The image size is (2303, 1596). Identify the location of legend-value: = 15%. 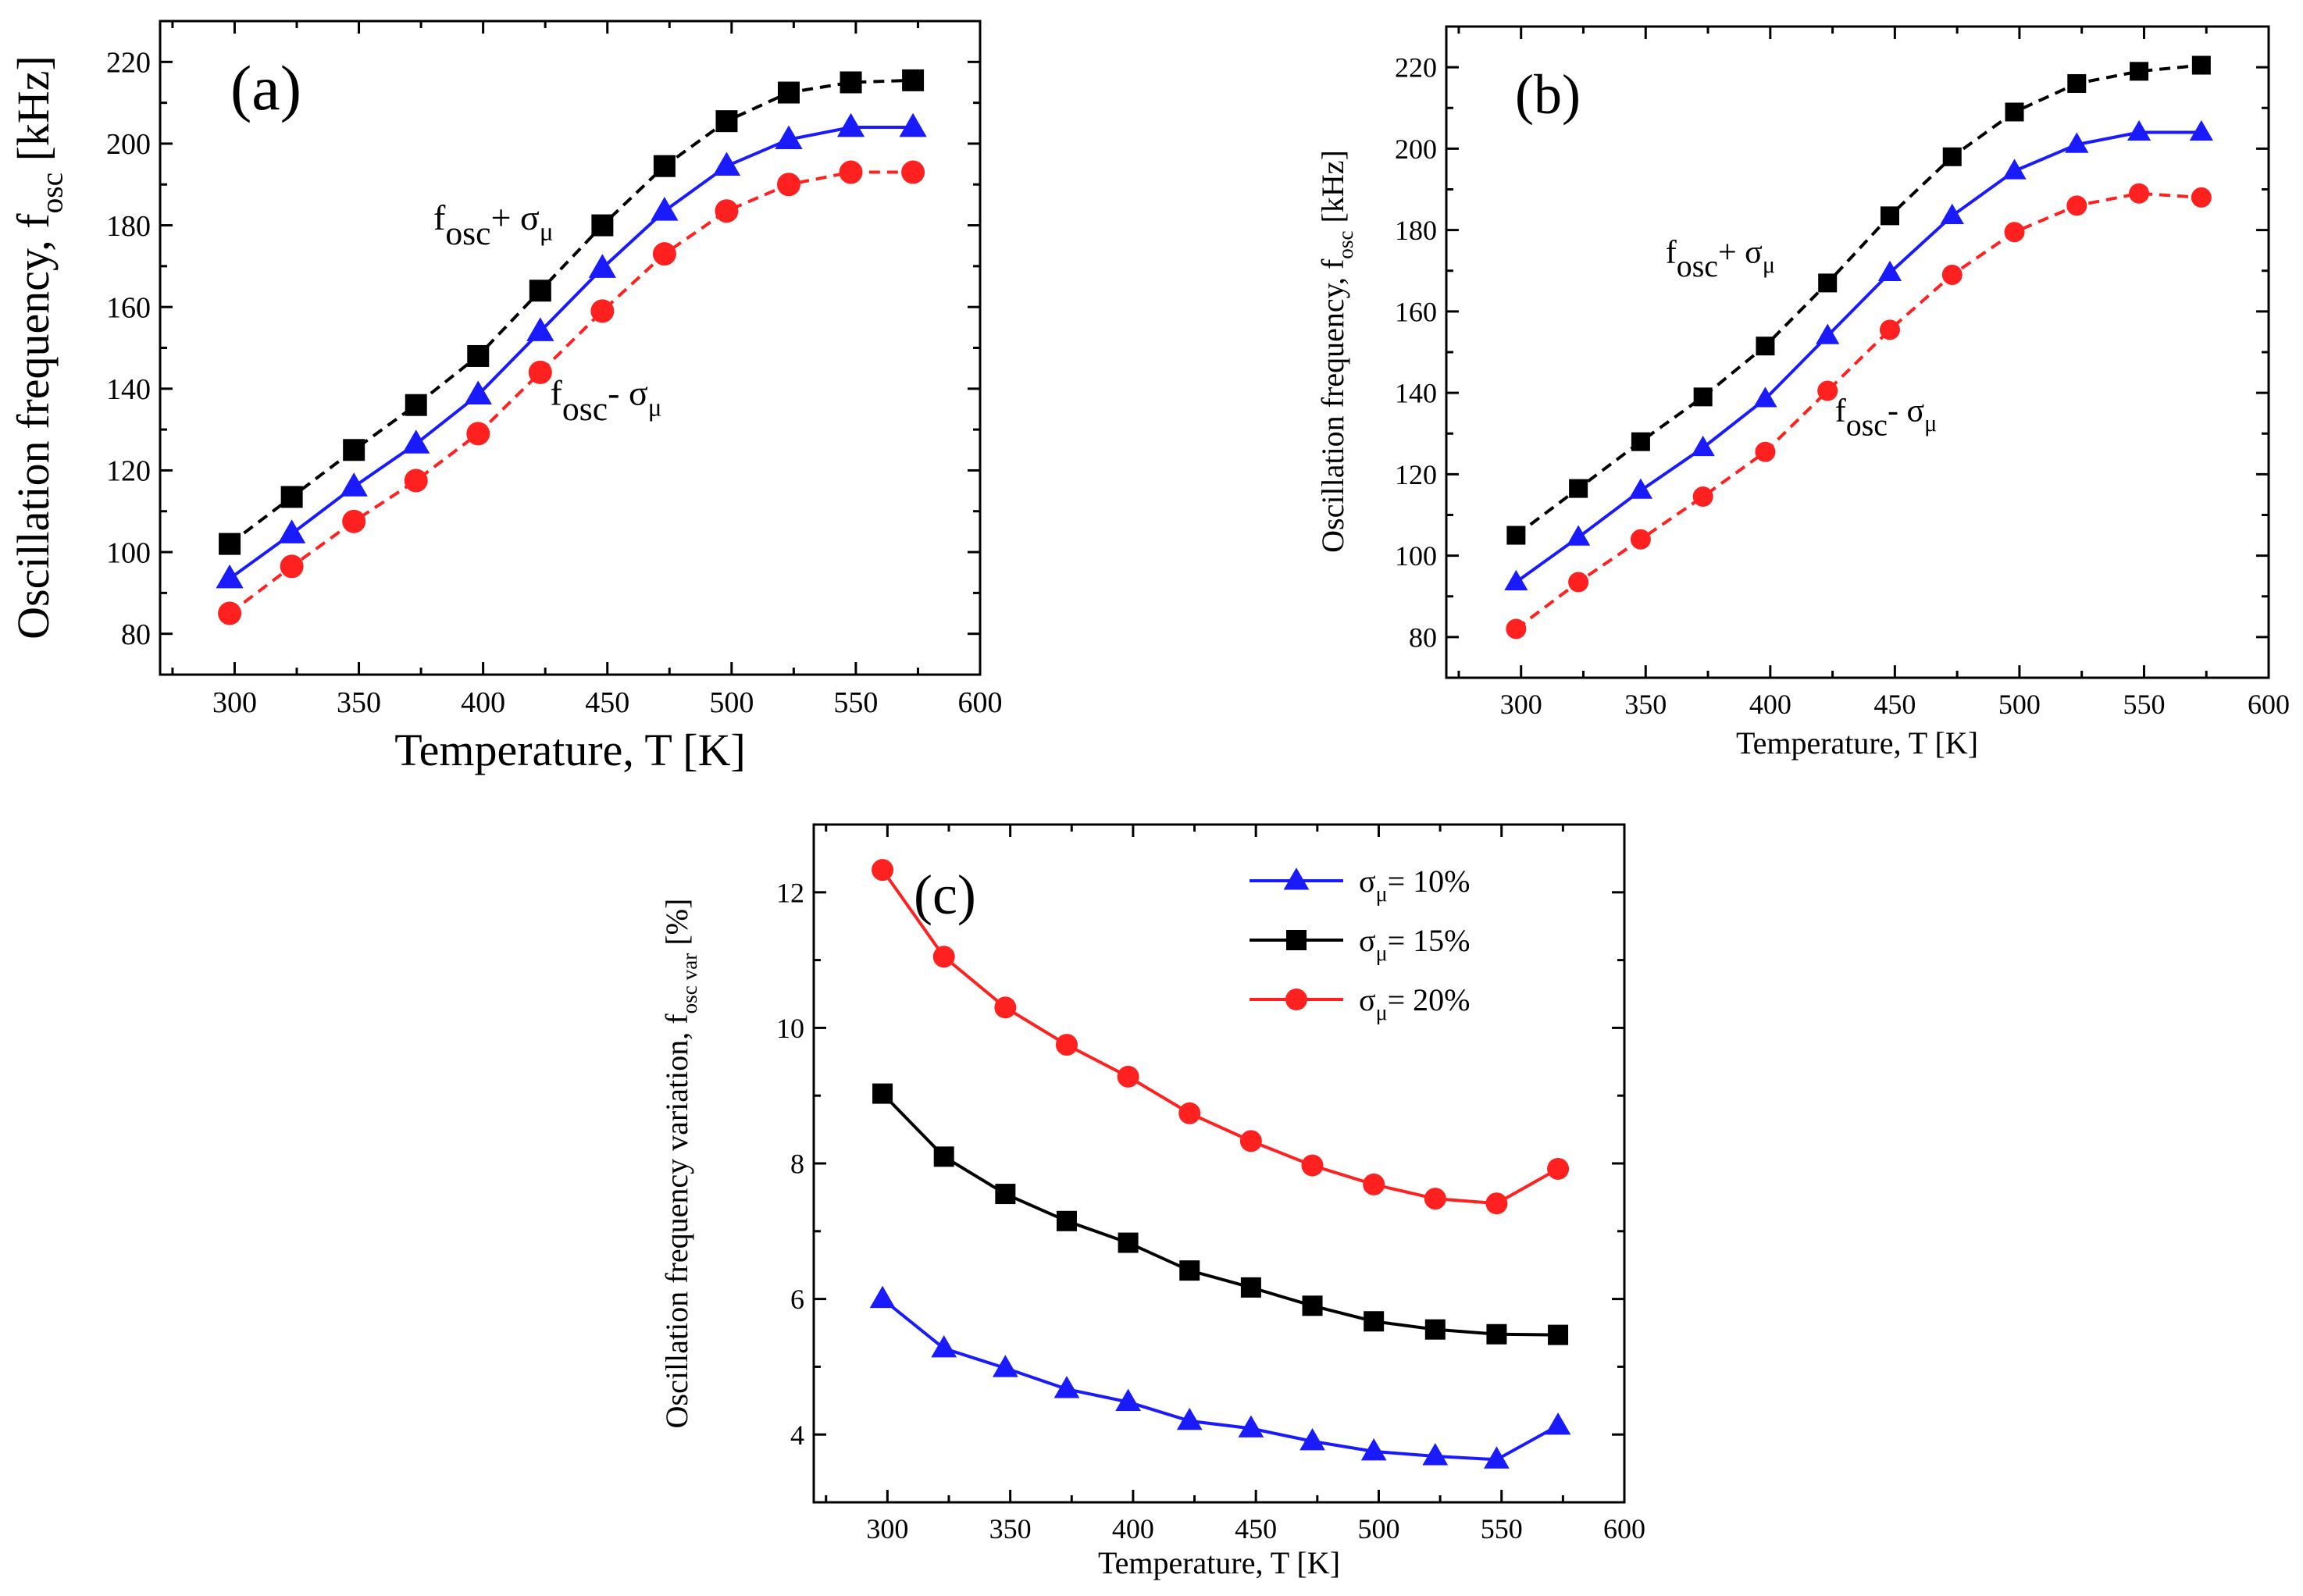
(1429, 940).